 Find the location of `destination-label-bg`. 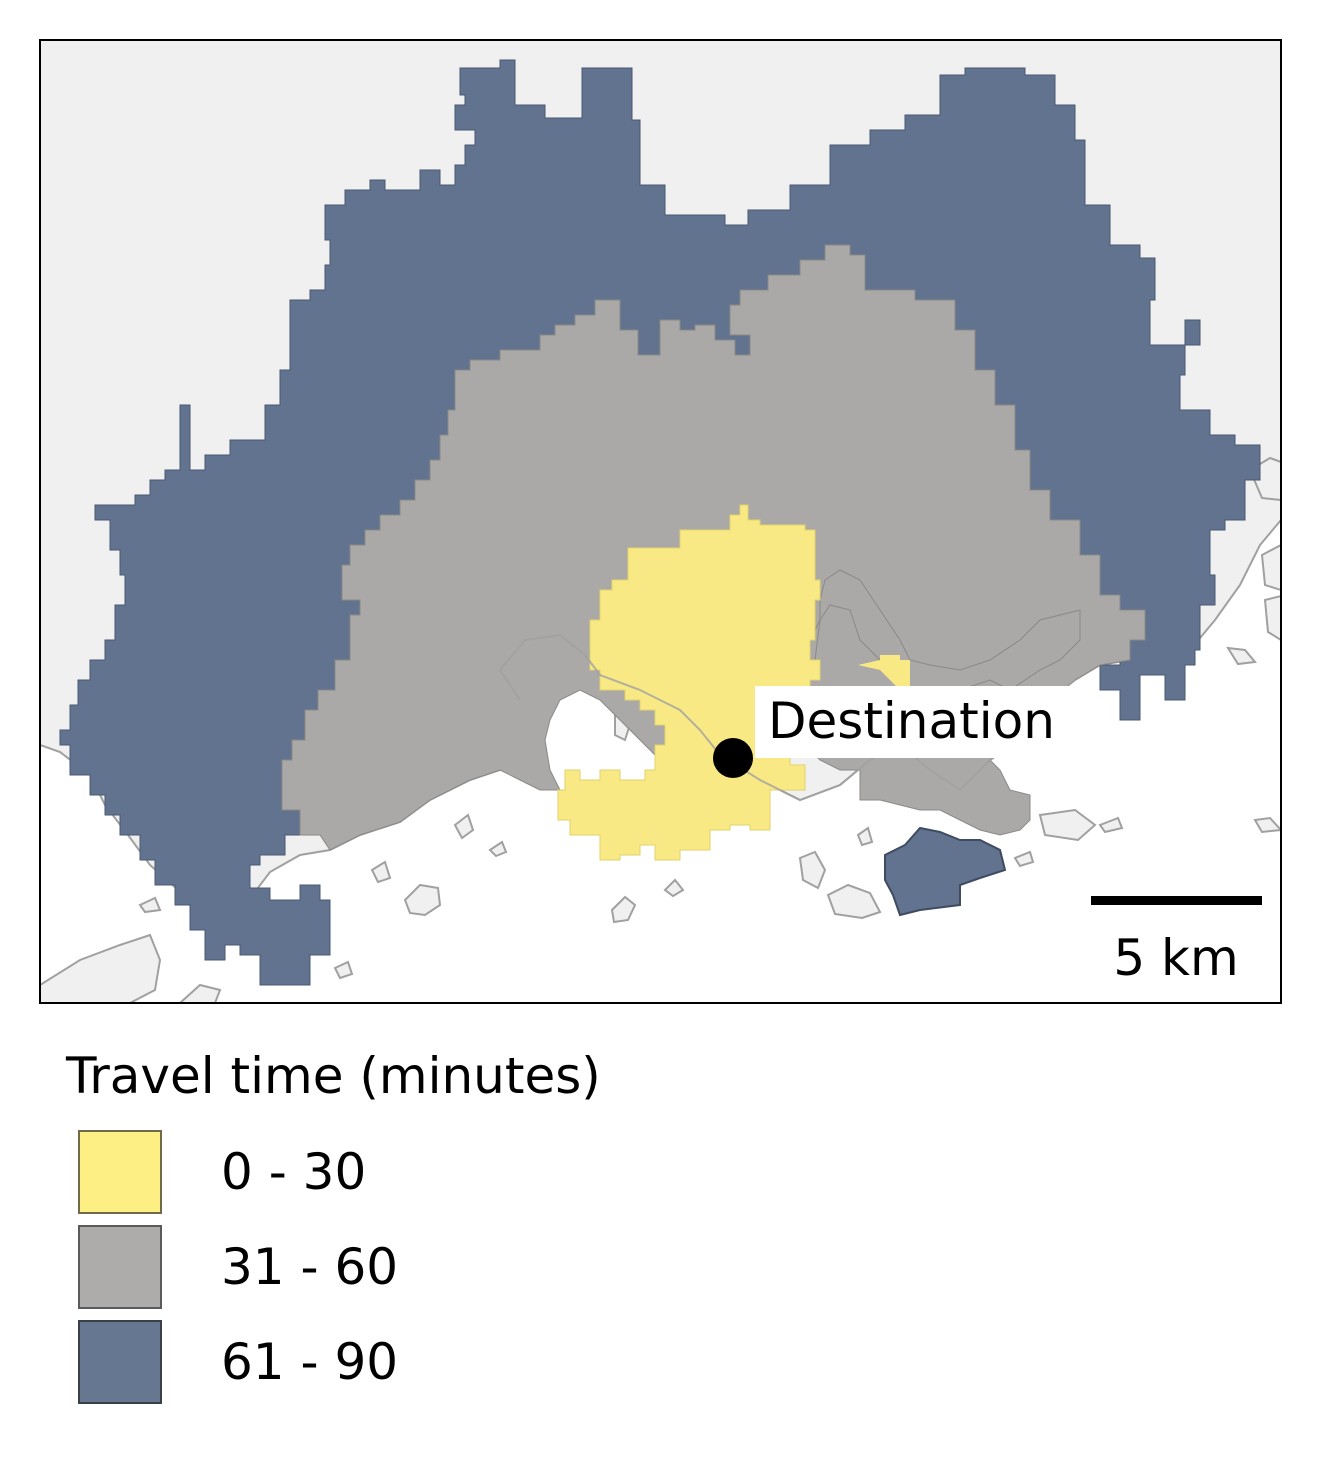

destination-label-bg is located at coordinates (921, 722).